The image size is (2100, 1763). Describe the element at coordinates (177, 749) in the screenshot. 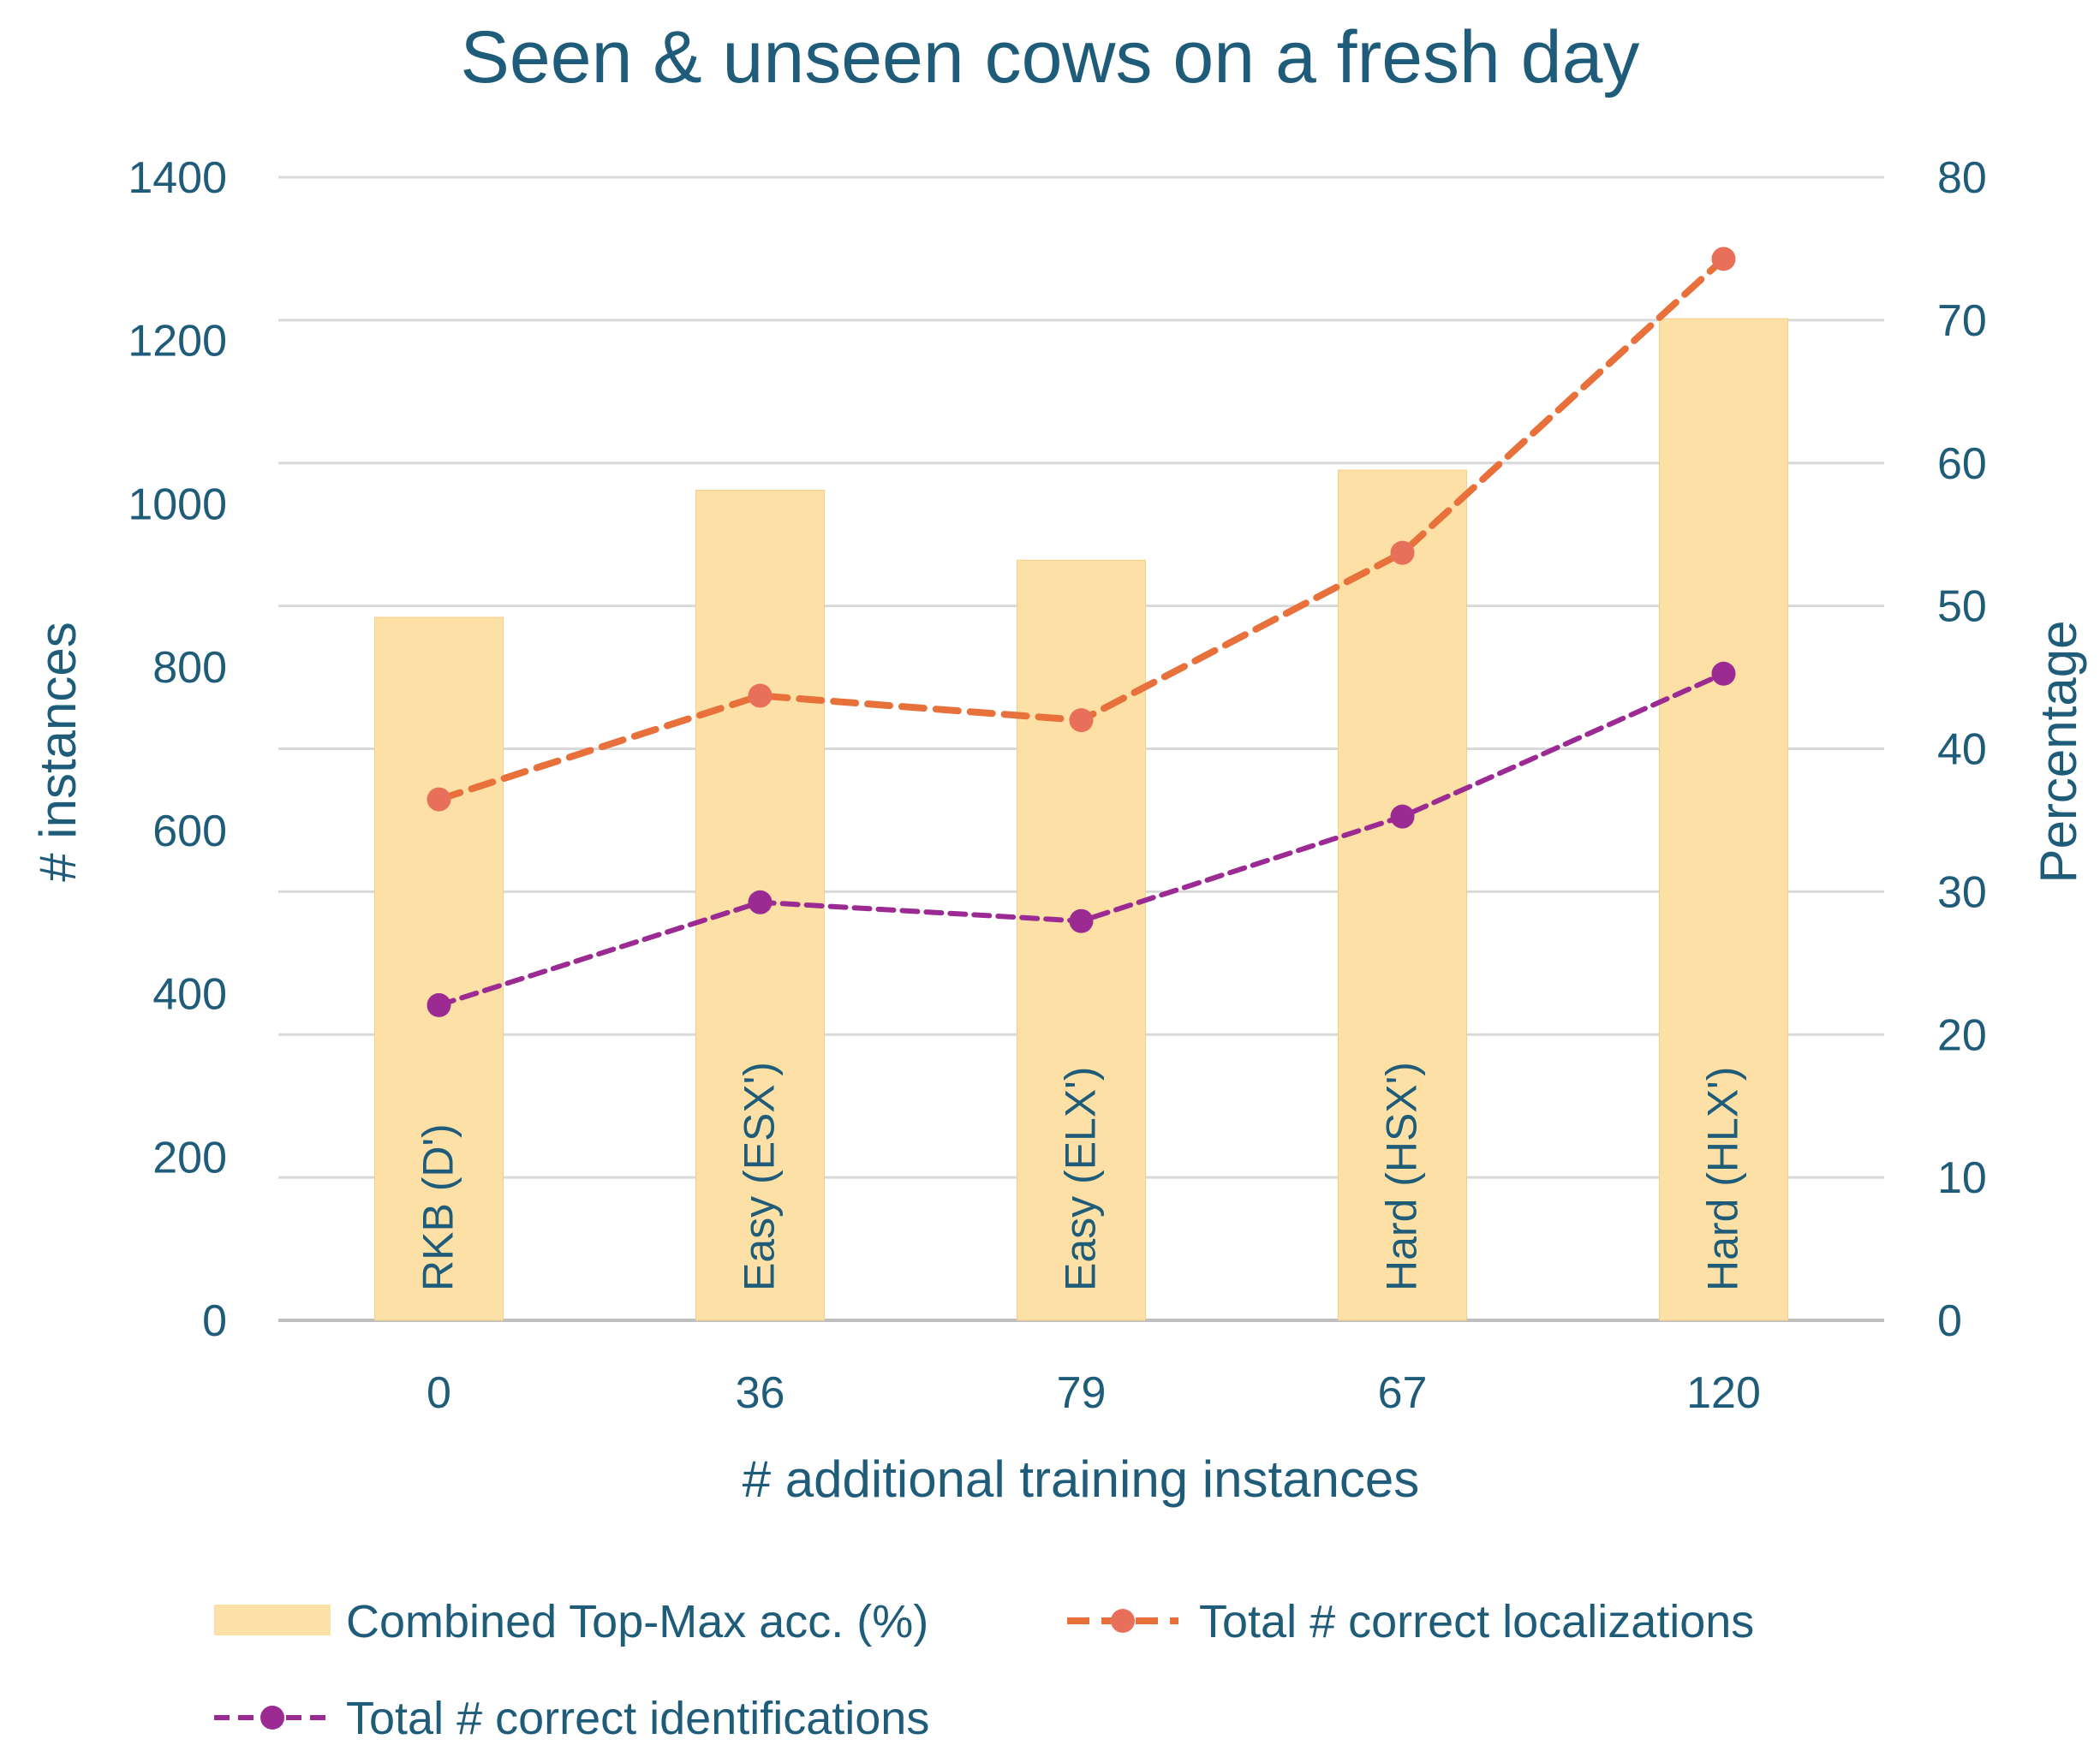

I see `y-axis-left-ticks: 0 200 400 600 800 1000 1200 1400` at that location.